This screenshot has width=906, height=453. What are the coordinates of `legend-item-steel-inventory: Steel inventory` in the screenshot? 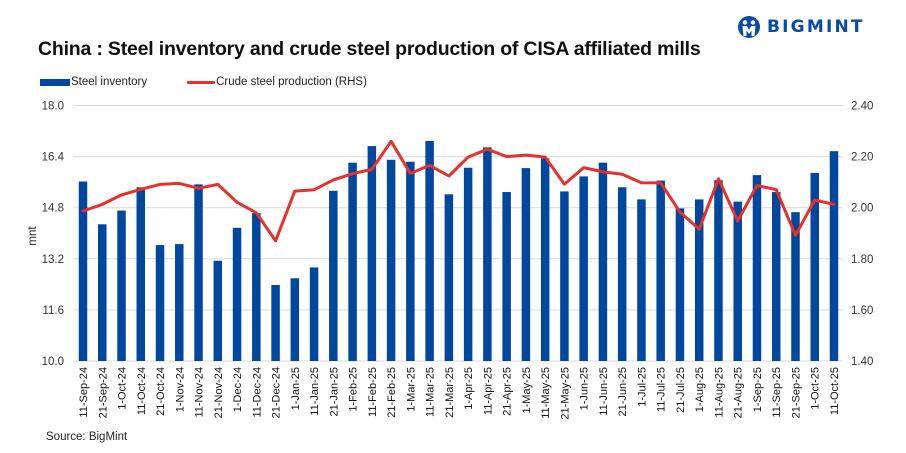 It's located at (93, 82).